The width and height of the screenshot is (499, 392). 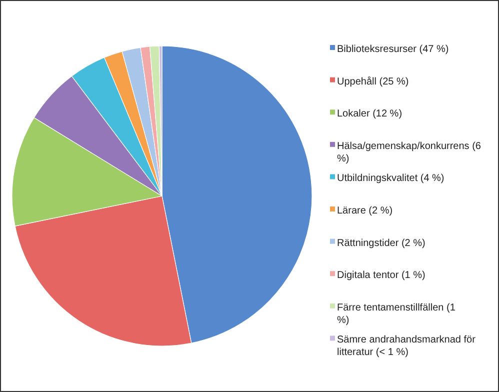 What do you see at coordinates (381, 242) in the screenshot?
I see `legend-label: Rättningstider (2 %)` at bounding box center [381, 242].